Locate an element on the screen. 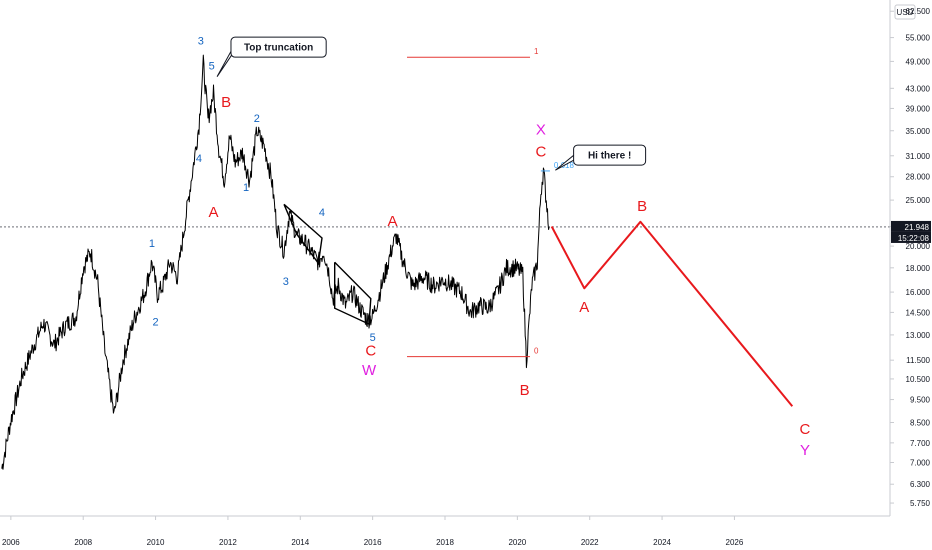  fib-level-label: 1 is located at coordinates (536, 51).